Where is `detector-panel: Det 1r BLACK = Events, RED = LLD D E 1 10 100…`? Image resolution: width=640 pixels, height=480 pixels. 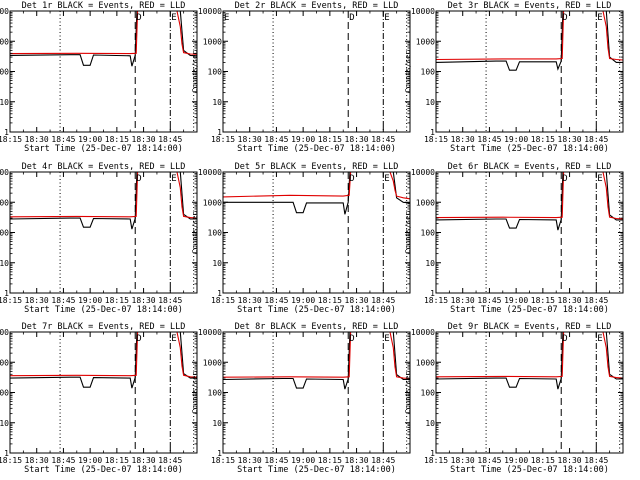
detector-panel: Det 1r BLACK = Events, RED = LLD D E 1 10 100… is located at coordinates (99, 77).